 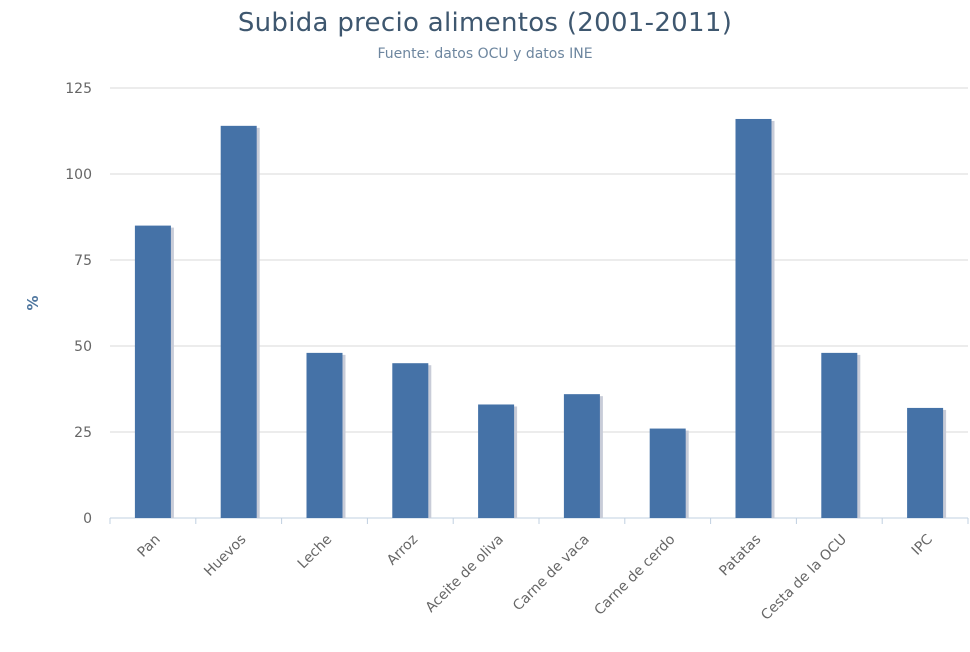 What do you see at coordinates (485, 23) in the screenshot?
I see `chart-title: Subida precio alimentos (2001-2011)` at bounding box center [485, 23].